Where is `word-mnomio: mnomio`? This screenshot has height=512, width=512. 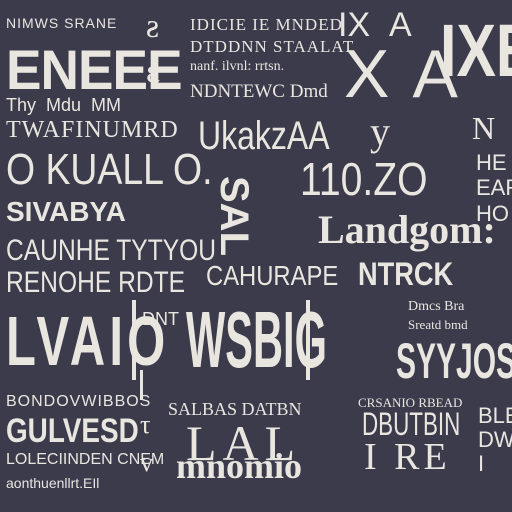
word-mnomio: mnomio is located at coordinates (239, 466).